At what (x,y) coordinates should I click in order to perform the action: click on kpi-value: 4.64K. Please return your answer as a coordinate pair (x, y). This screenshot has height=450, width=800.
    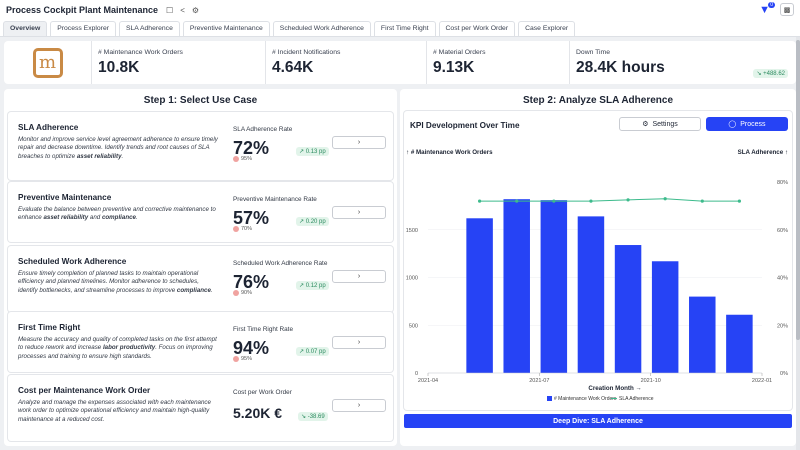
    Looking at the image, I should click on (293, 67).